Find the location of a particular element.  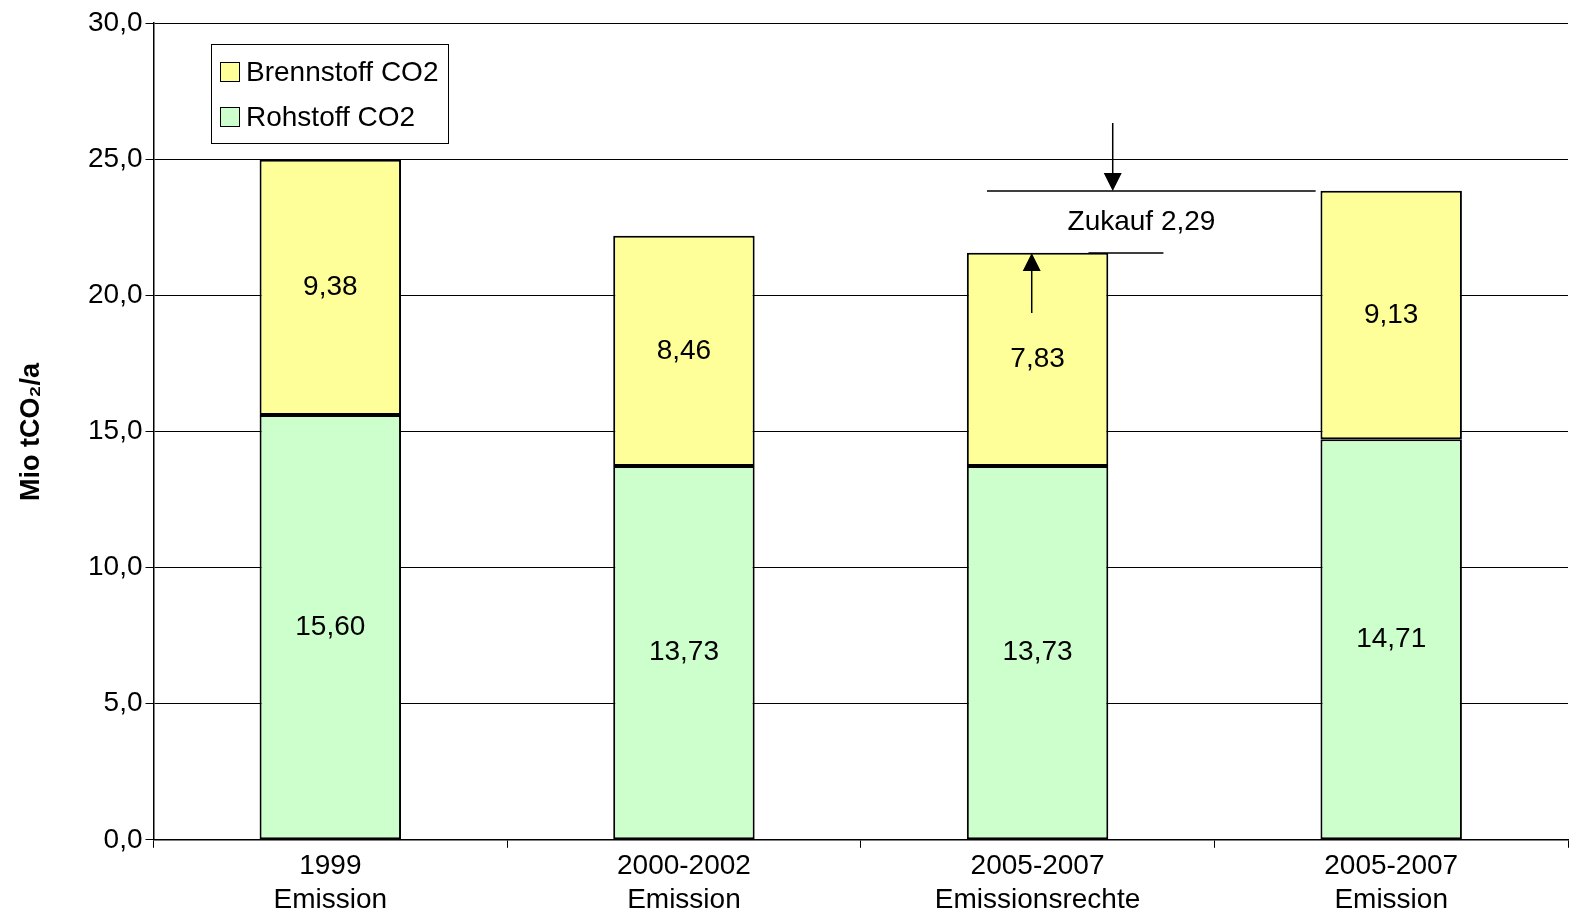

y-axis-title: Mio tCO₂/a is located at coordinates (30, 432).